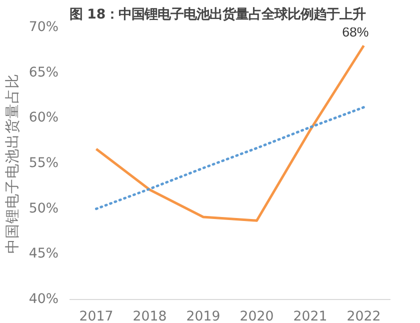  I want to click on x-tick-label: 2022, so click(363, 316).